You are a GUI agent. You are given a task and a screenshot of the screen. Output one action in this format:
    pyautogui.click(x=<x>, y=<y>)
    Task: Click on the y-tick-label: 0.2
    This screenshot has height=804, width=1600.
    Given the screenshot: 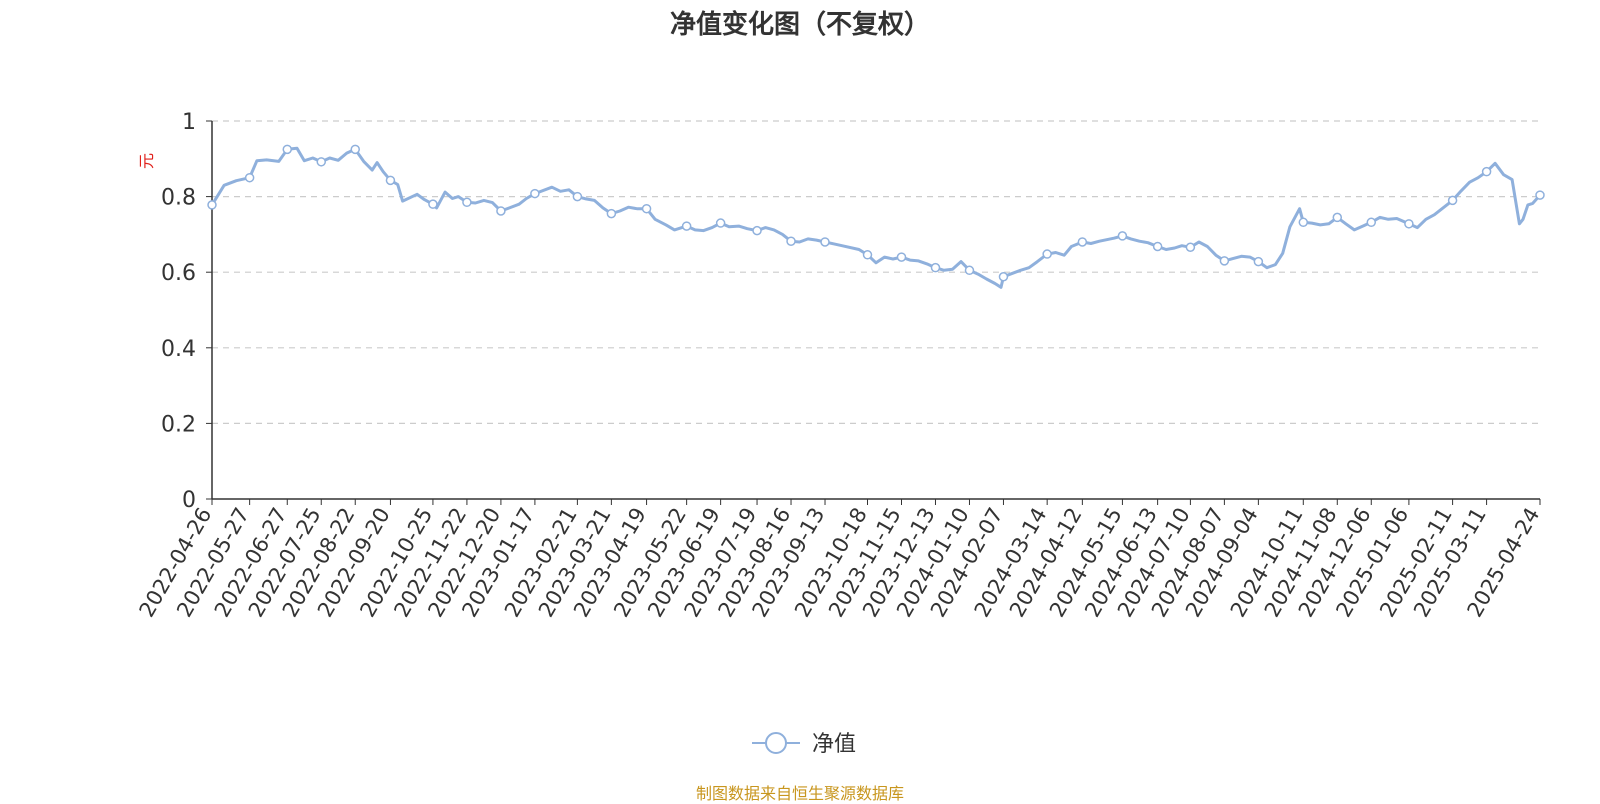 What is the action you would take?
    pyautogui.click(x=178, y=424)
    